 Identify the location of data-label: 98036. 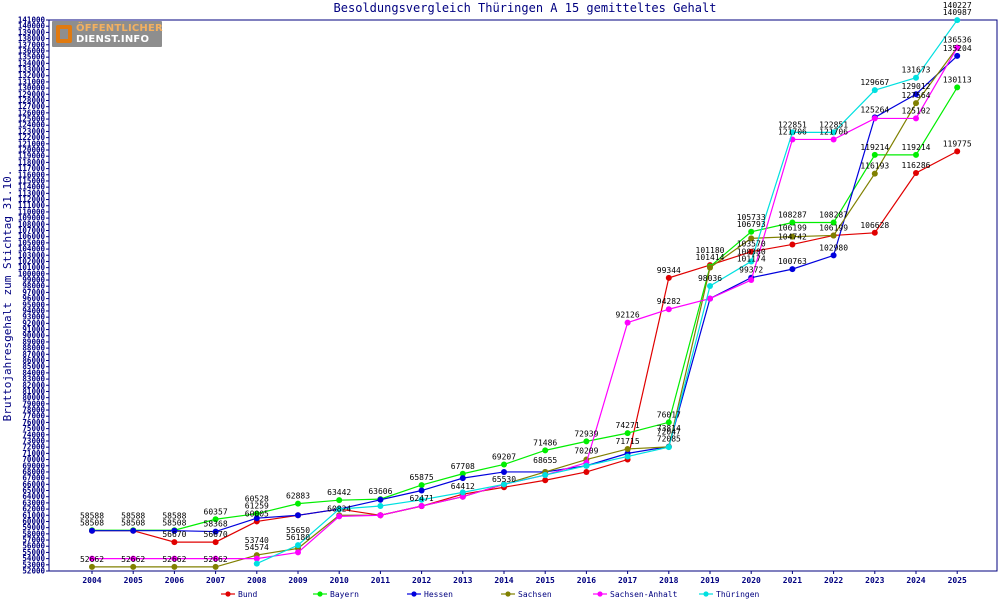
(710, 278).